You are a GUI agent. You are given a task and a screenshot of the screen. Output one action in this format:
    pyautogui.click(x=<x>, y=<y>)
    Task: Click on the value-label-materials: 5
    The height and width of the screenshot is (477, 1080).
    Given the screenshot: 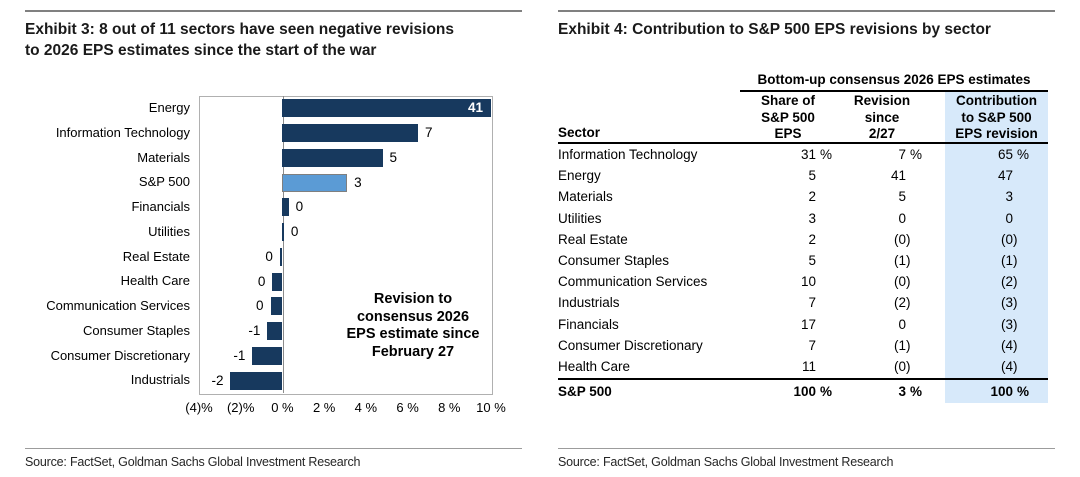 What is the action you would take?
    pyautogui.click(x=393, y=157)
    